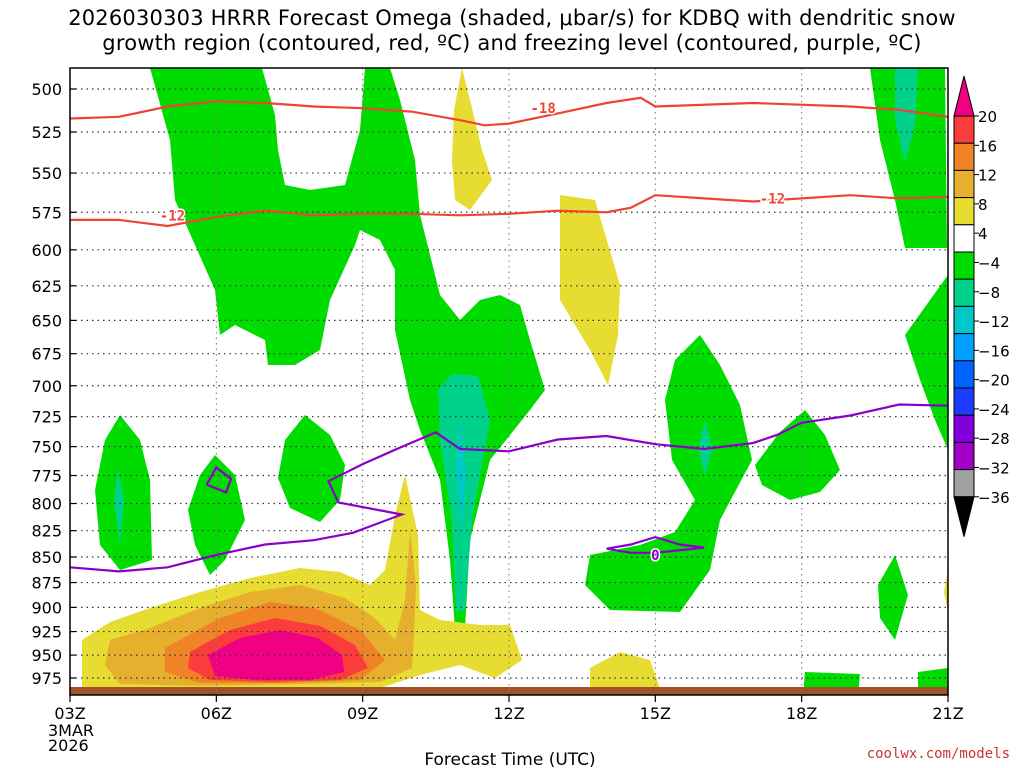 Image resolution: width=1024 pixels, height=768 pixels. Describe the element at coordinates (71, 730) in the screenshot. I see `x-tick-sublabel-0: 3MAR` at that location.